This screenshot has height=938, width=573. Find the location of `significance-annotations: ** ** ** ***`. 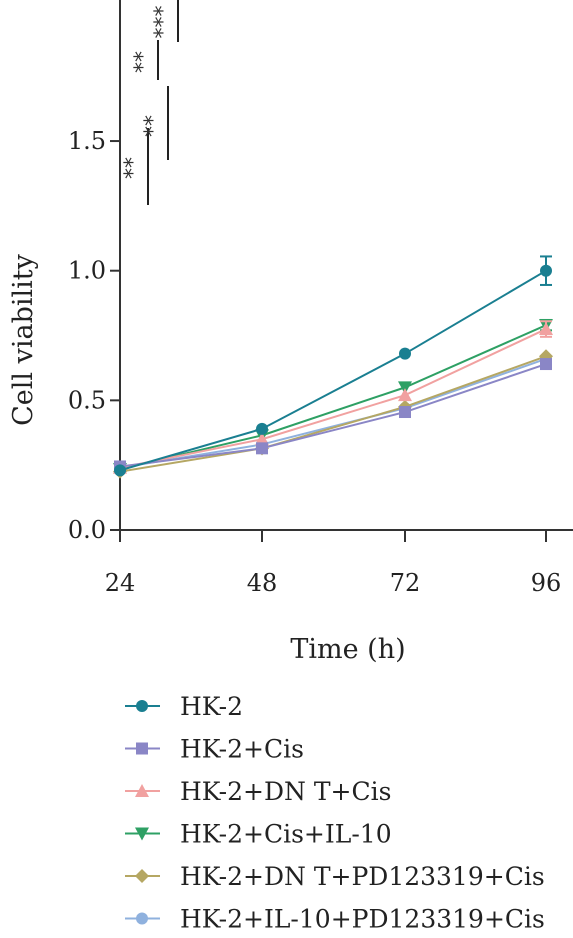

significance-annotations: ** ** ** *** is located at coordinates (150, 102).